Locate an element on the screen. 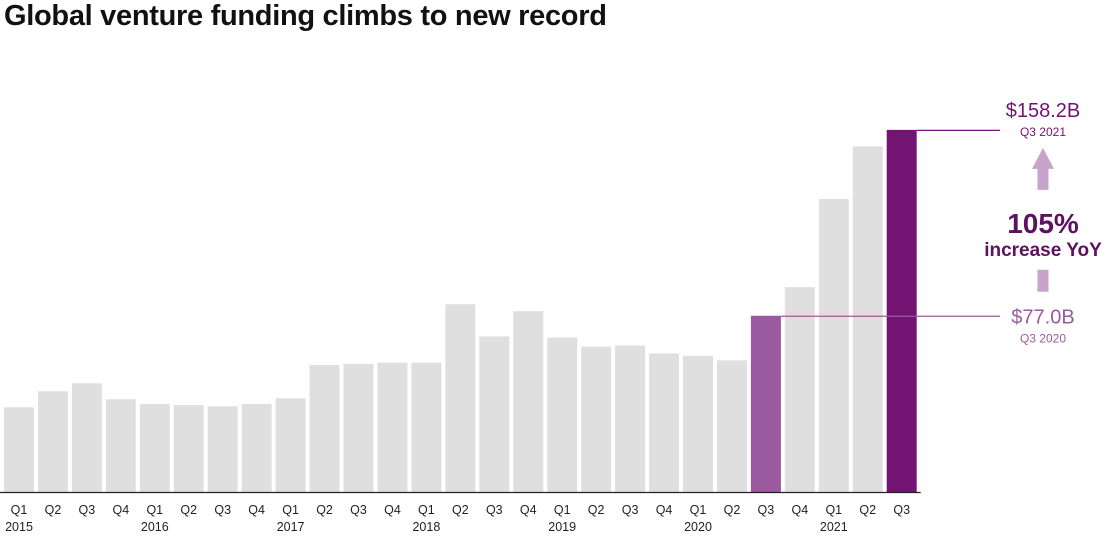  x-year-label: 2021 is located at coordinates (834, 527).